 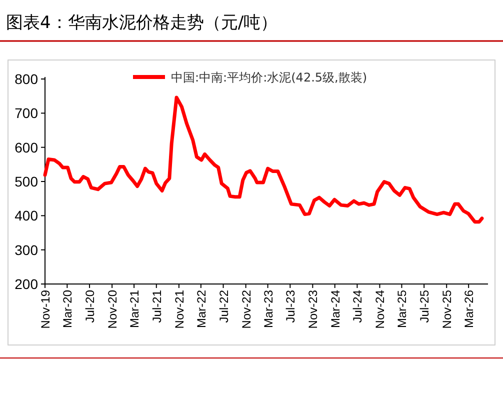 I want to click on x-tick-label: Mar-21, so click(x=135, y=309).